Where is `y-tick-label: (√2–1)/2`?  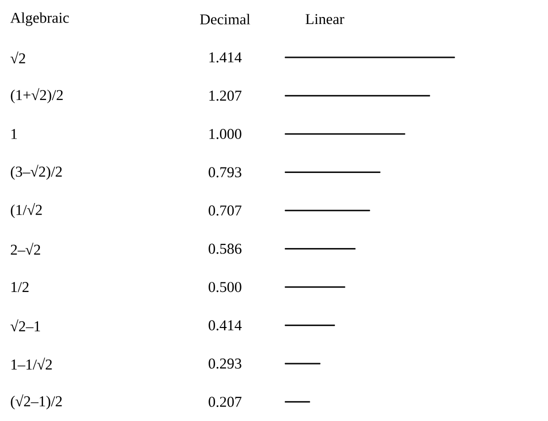
y-tick-label: (√2–1)/2 is located at coordinates (36, 402).